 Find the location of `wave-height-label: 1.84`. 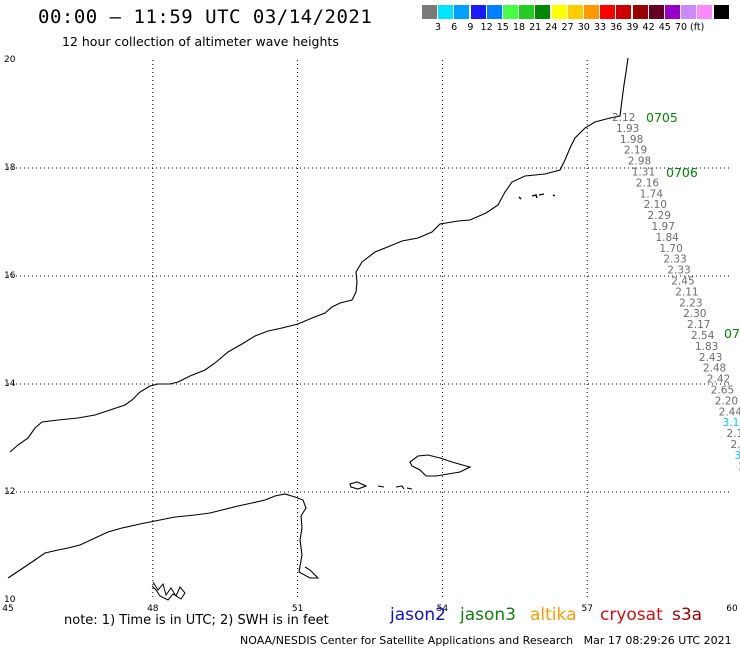

wave-height-label: 1.84 is located at coordinates (667, 238).